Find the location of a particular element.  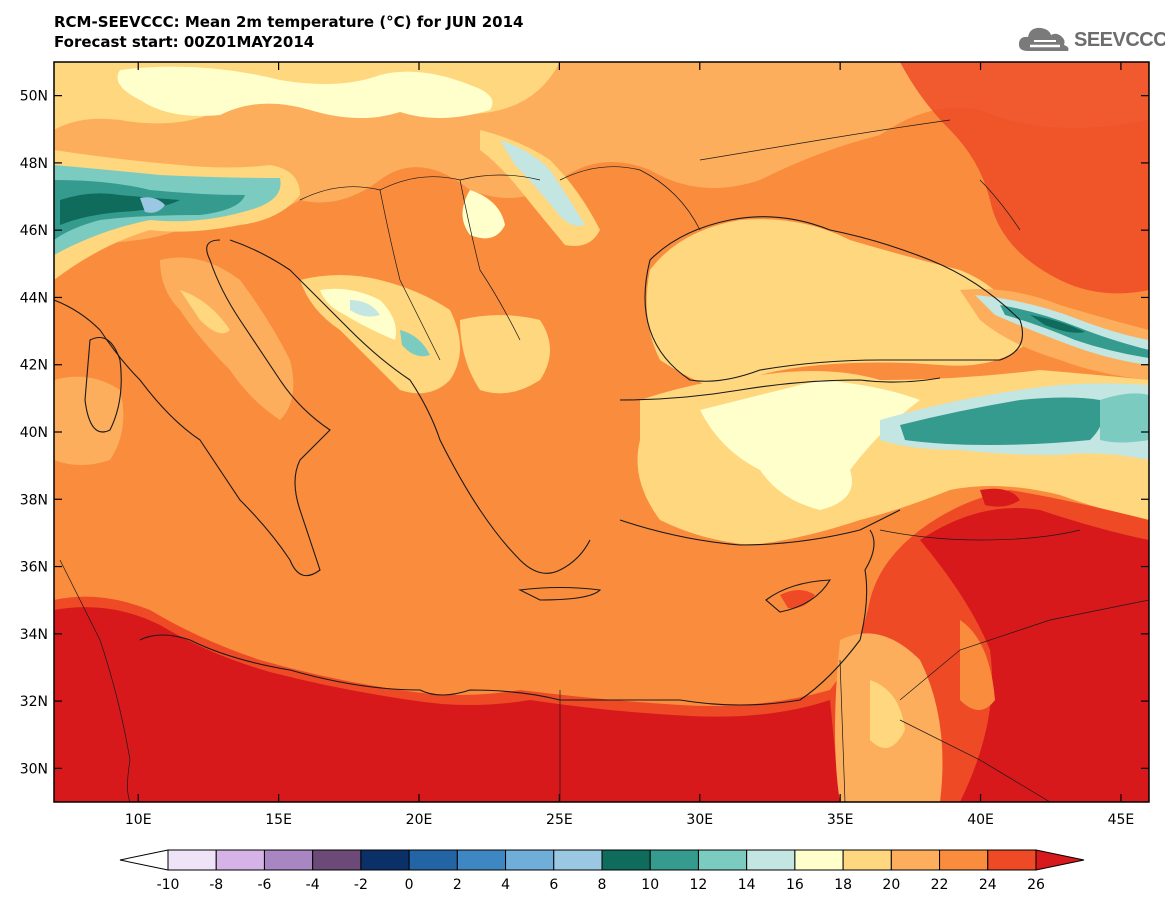

lat-tick-label: 44N is located at coordinates (34, 298).